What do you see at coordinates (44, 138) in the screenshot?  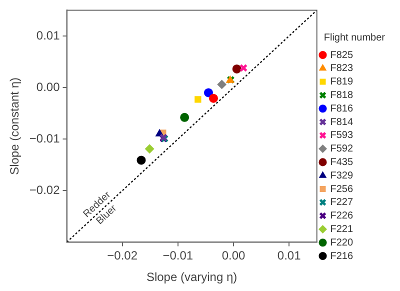 I see `y-tick-label: −0.01` at bounding box center [44, 138].